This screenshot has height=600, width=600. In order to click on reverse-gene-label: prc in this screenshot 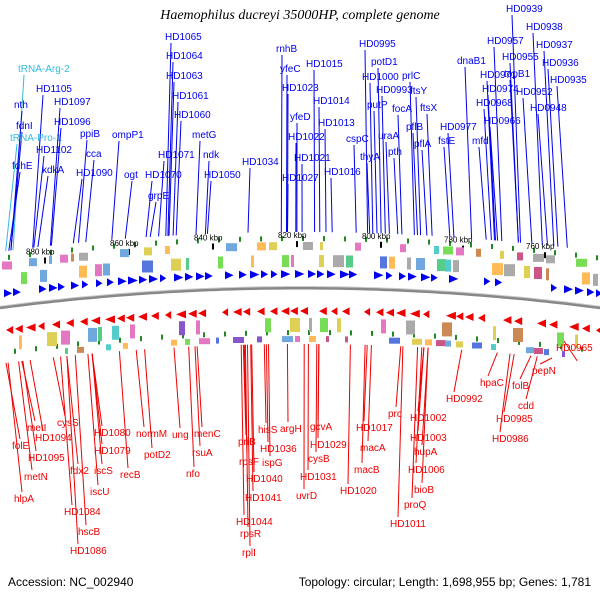, I will do `click(395, 414)`.